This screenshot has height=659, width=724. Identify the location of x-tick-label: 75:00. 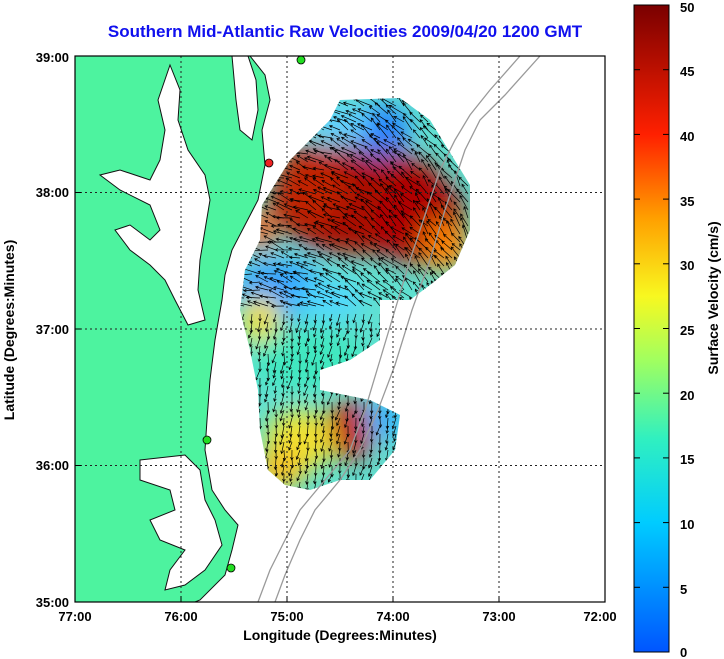
(286, 616).